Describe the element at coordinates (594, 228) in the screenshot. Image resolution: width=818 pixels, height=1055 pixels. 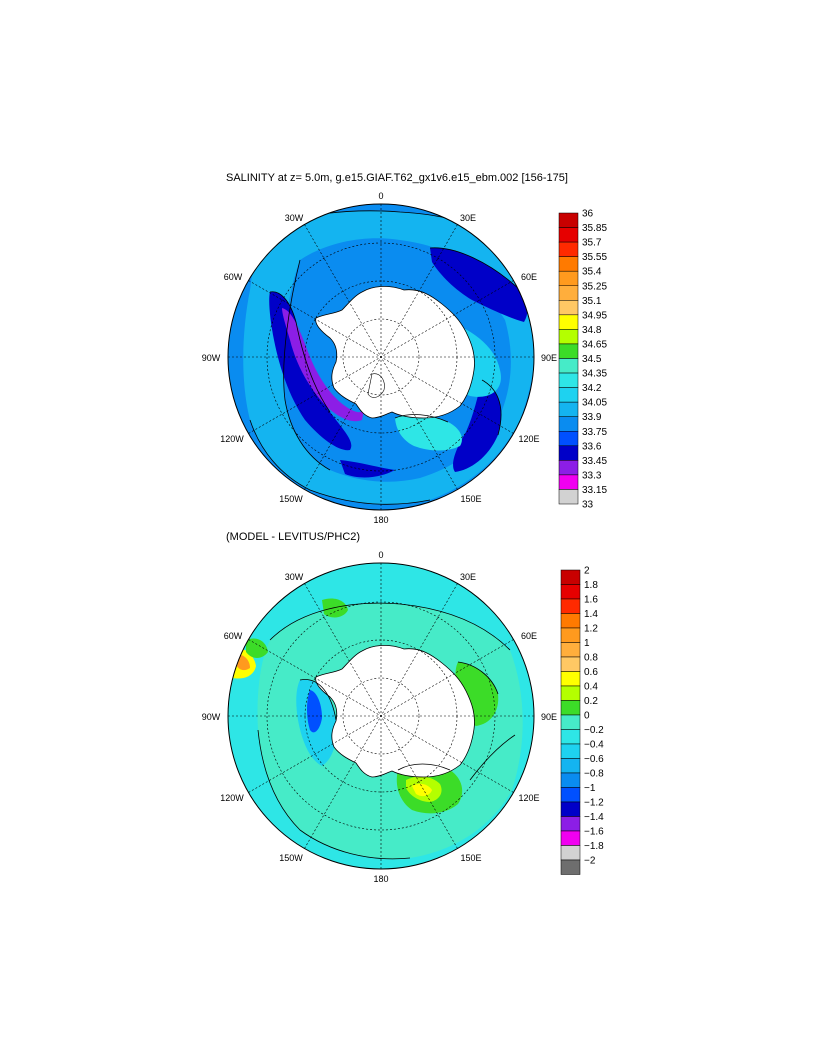
I see `top-colorbar-tick-label: 35.85` at that location.